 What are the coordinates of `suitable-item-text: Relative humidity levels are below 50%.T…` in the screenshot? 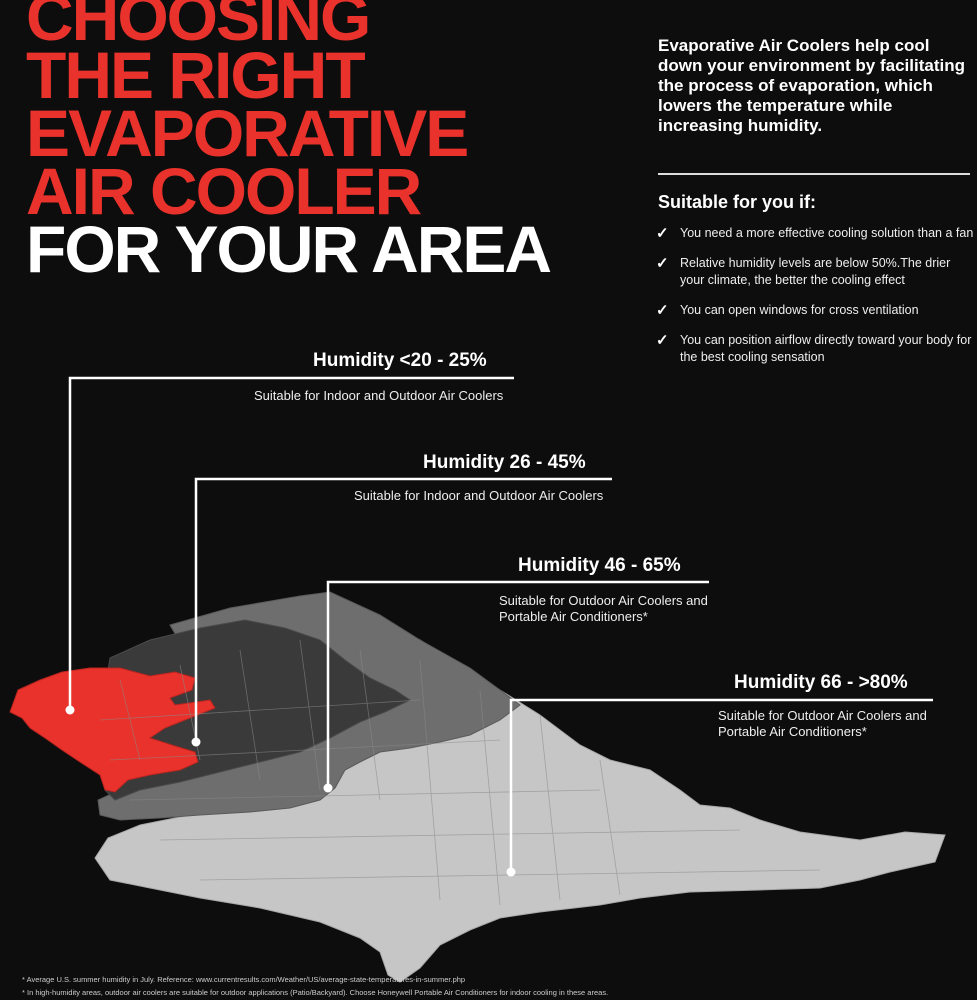 It's located at (815, 271).